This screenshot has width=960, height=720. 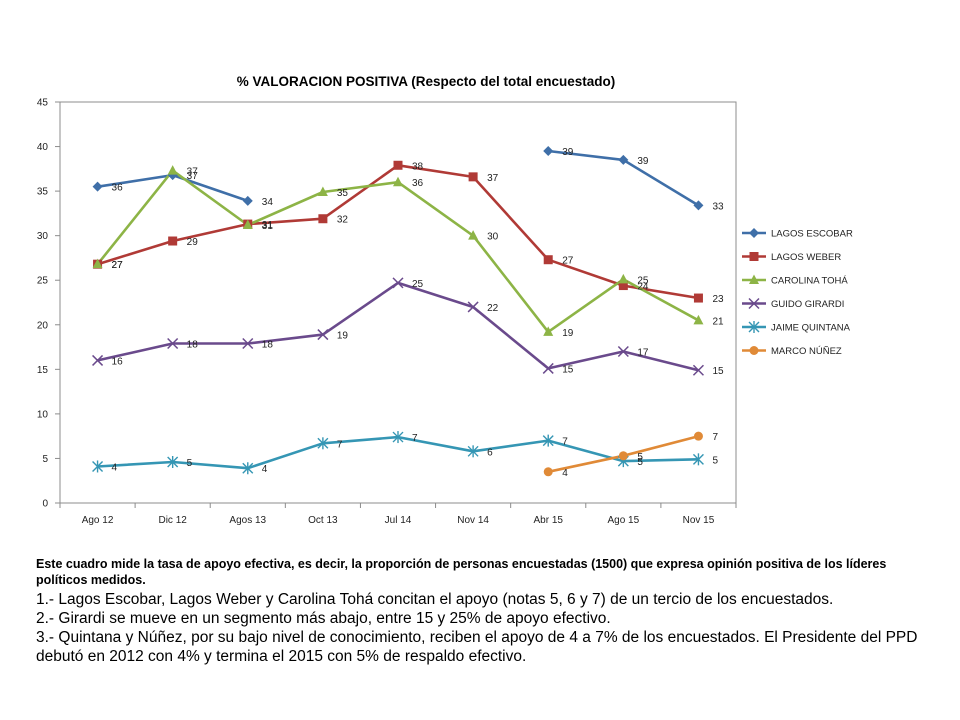 What do you see at coordinates (43, 325) in the screenshot?
I see `y-tick-label: 20` at bounding box center [43, 325].